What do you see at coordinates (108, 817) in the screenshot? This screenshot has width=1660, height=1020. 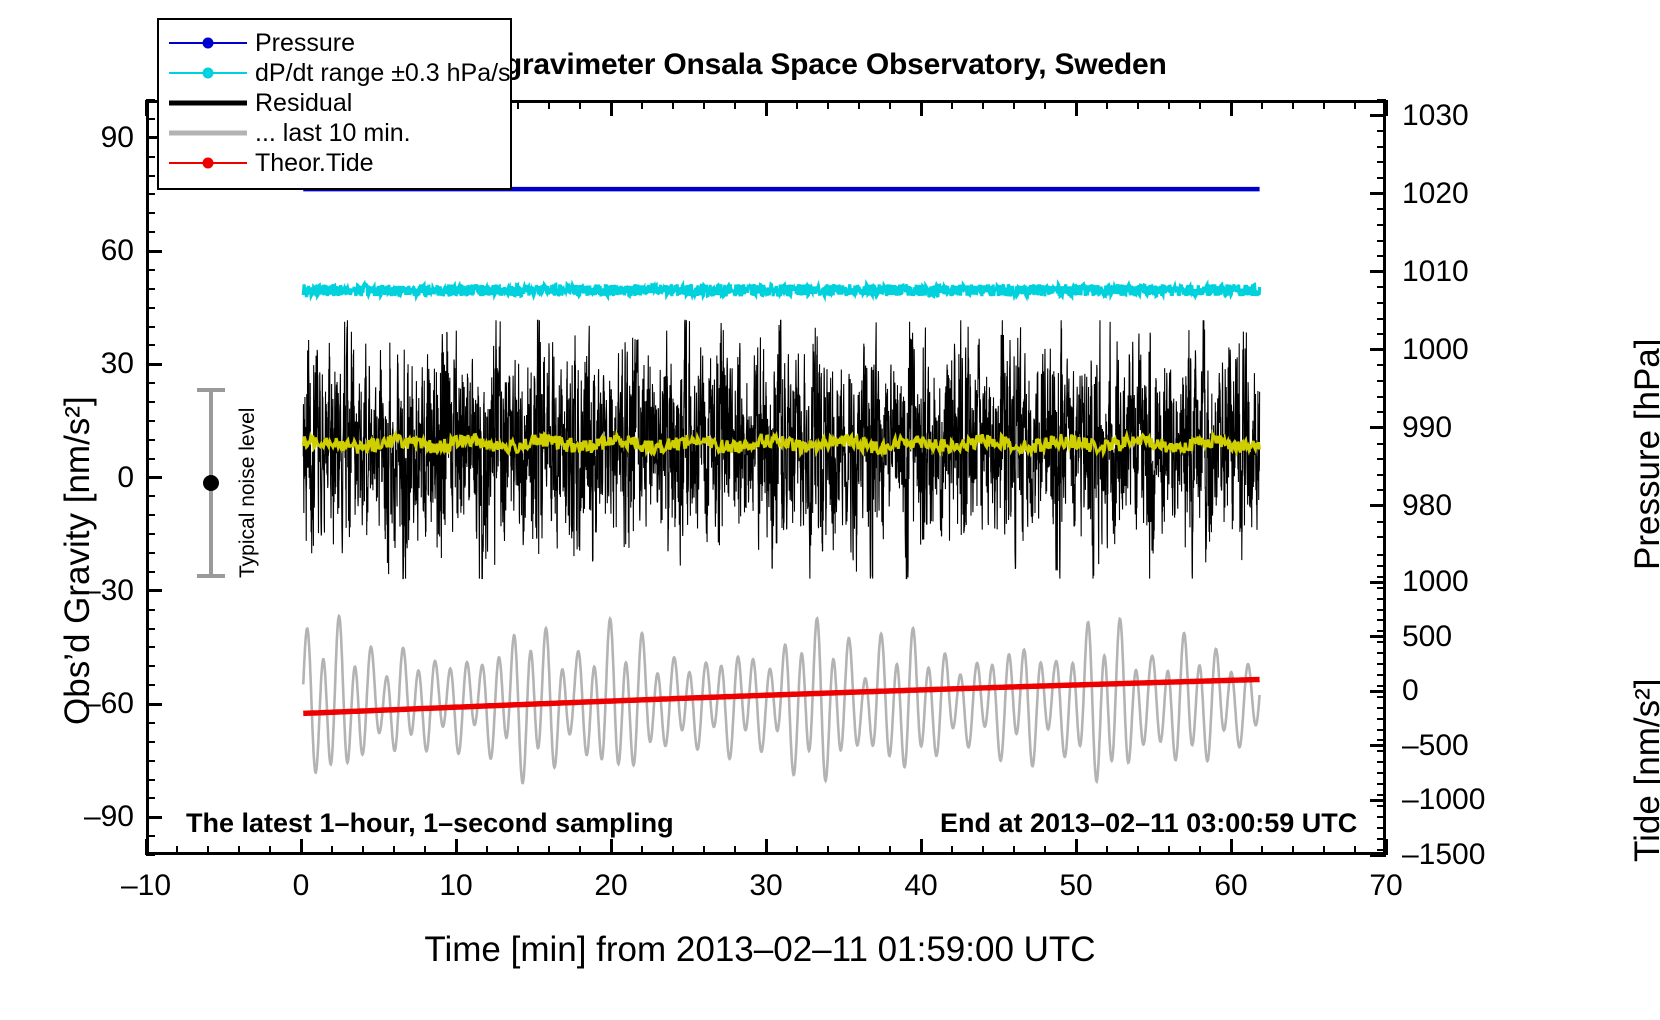 I see `y-tick-left-6: –90` at bounding box center [108, 817].